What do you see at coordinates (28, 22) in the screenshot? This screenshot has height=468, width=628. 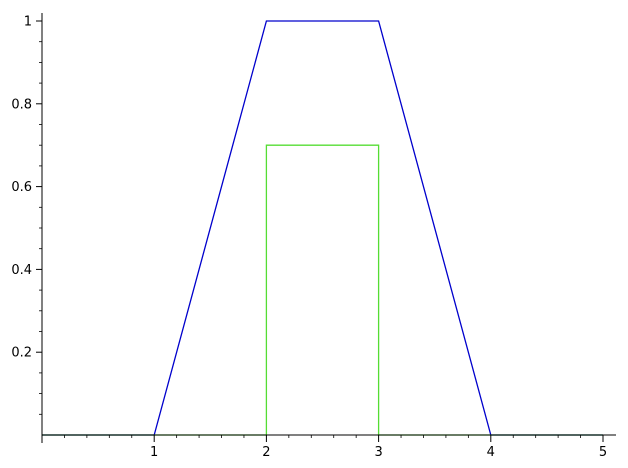 I see `y-tick-label: 1` at bounding box center [28, 22].